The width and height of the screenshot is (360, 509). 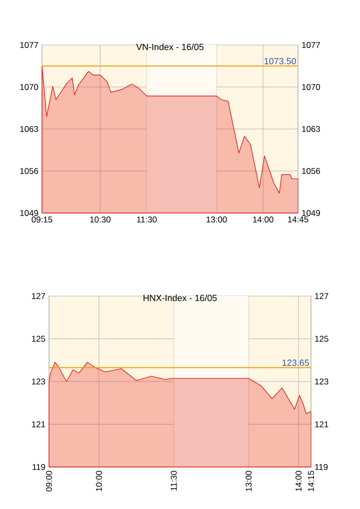 I want to click on chart-title: HNX-Index - 16/05, so click(x=180, y=298).